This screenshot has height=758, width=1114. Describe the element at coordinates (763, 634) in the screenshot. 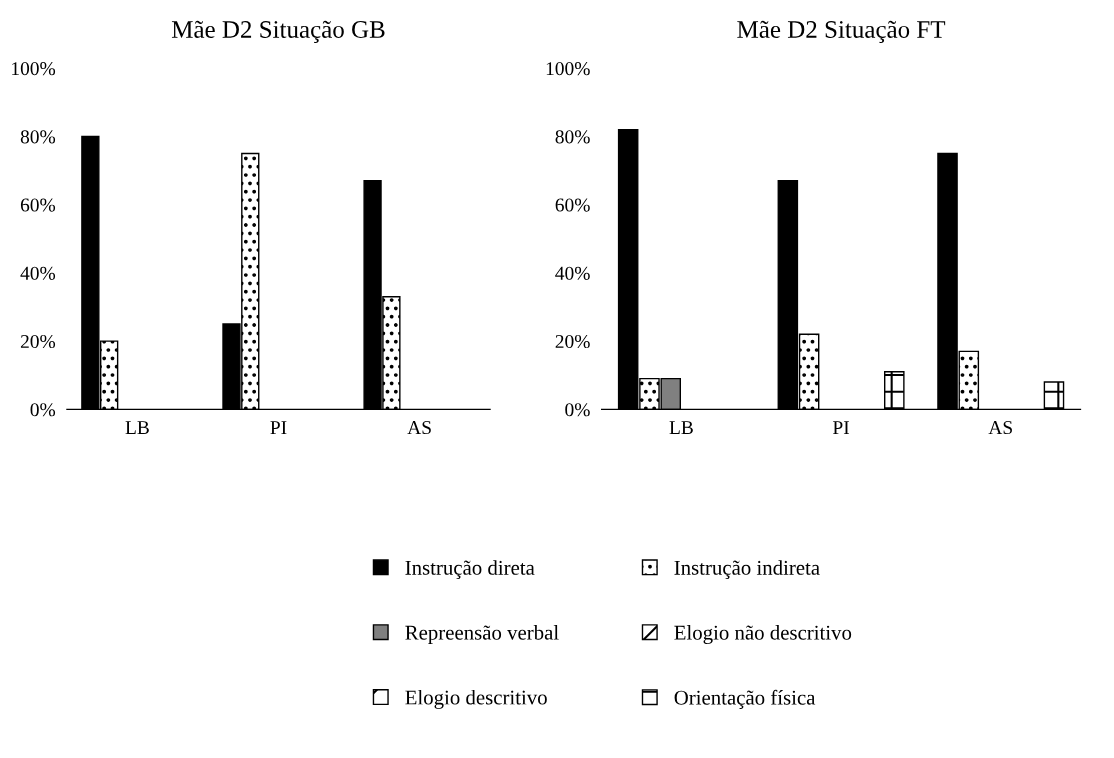

I see `legend-label: Elogio não descritivo` at that location.